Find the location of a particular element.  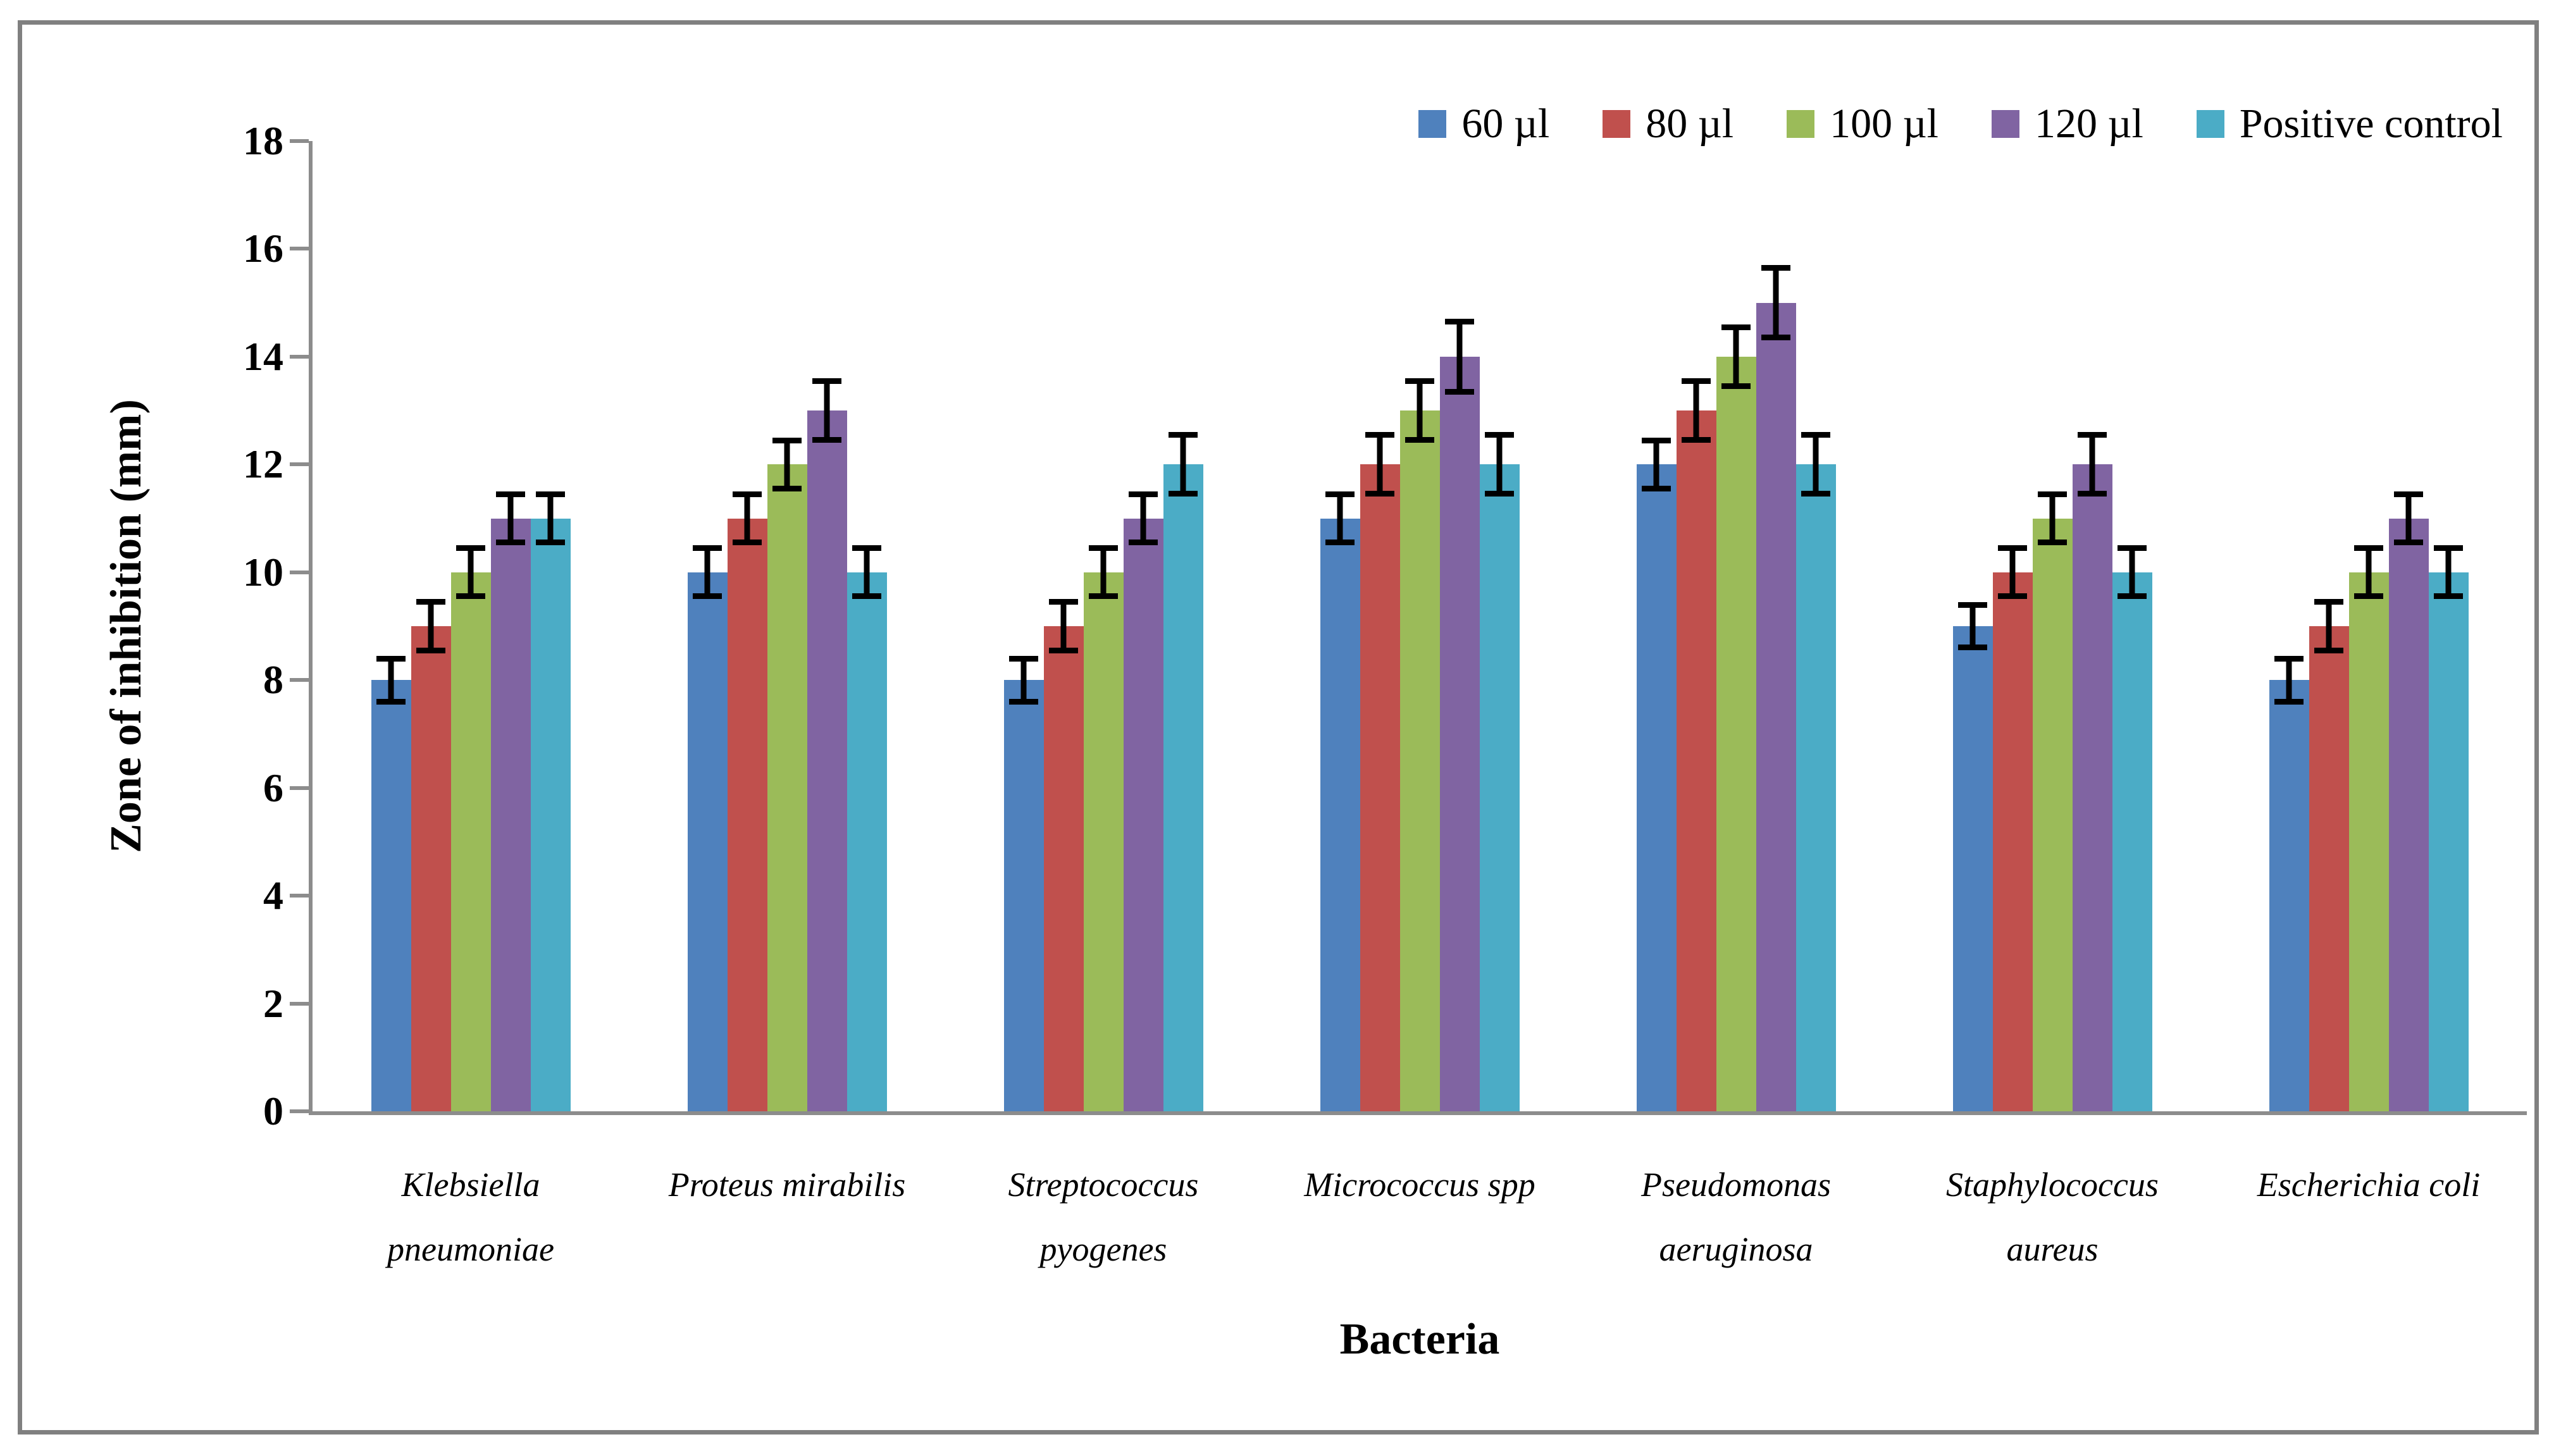

legend-label: 100 µl is located at coordinates (1884, 124).